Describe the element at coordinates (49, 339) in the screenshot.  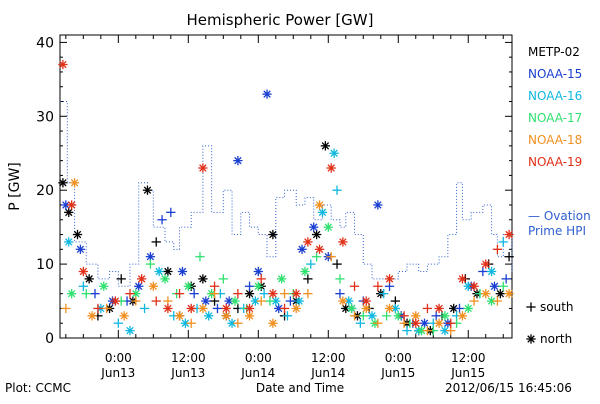
I see `y-tick-label: 0` at that location.